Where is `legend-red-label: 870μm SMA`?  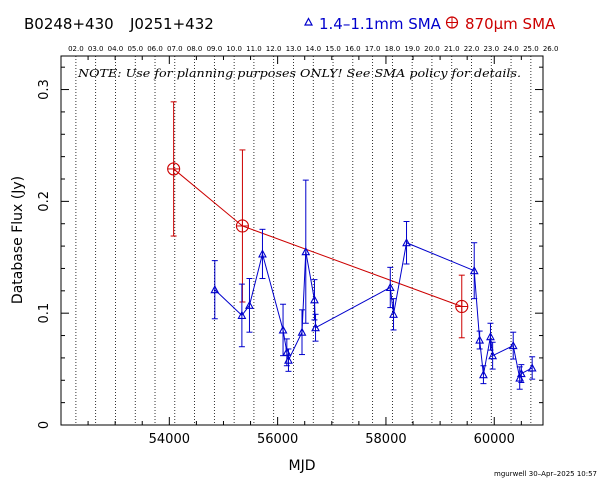 legend-red-label: 870μm SMA is located at coordinates (510, 24).